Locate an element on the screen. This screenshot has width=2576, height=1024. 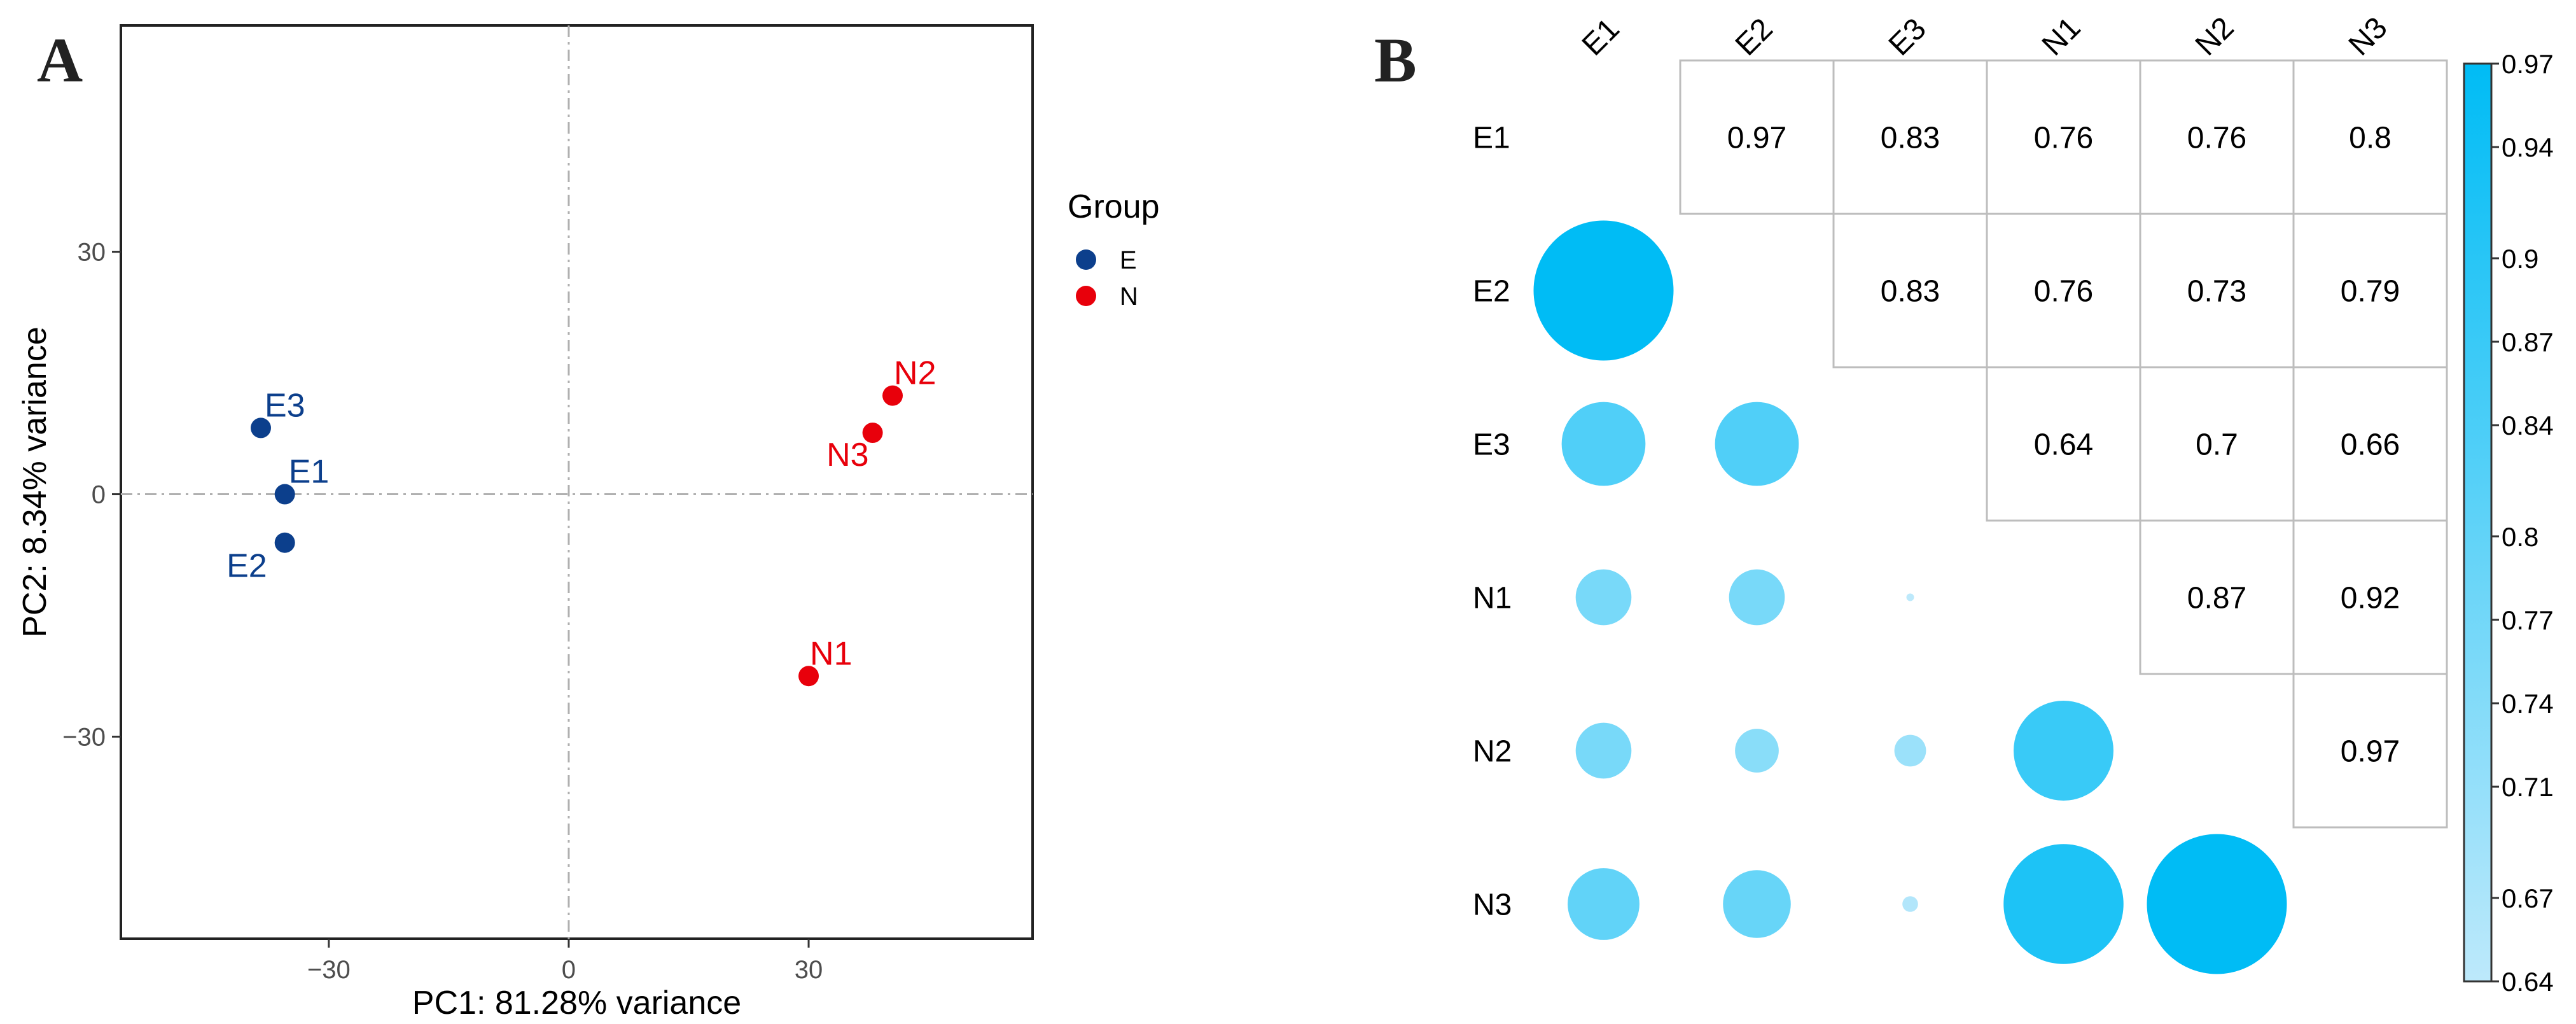
correlation-value: 0.87 is located at coordinates (2216, 598).